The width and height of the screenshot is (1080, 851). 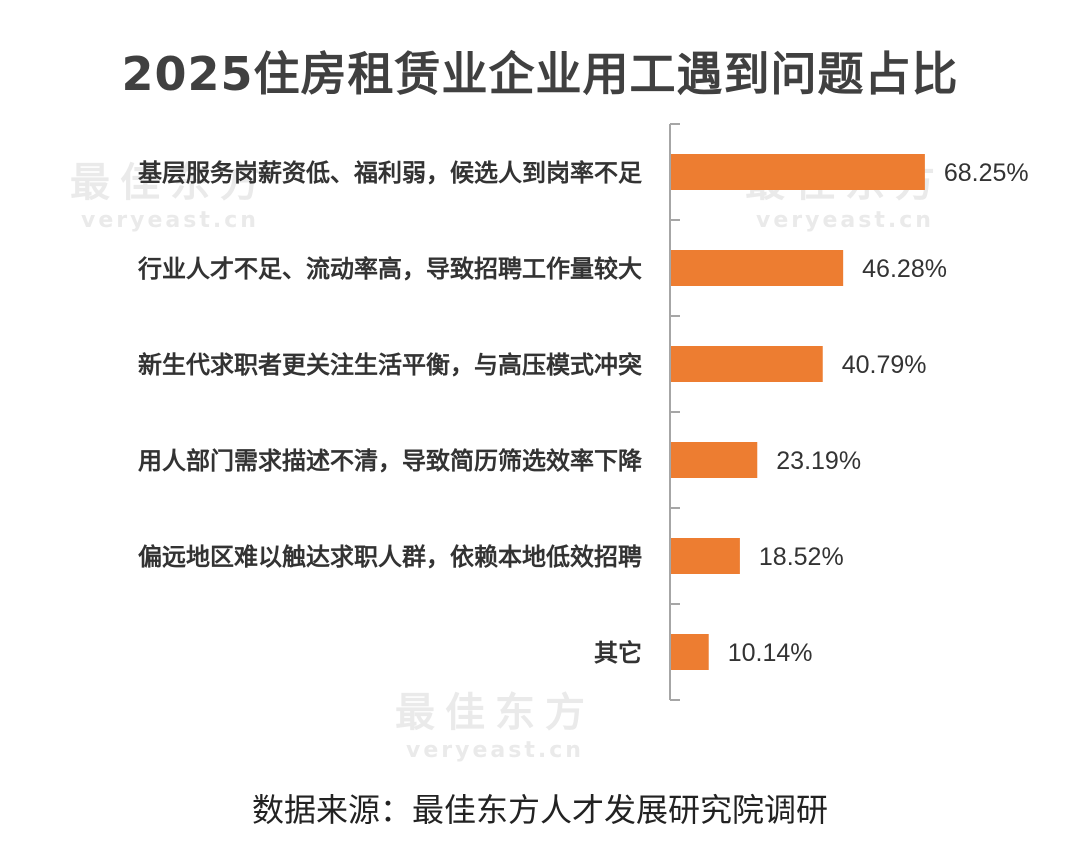 I want to click on data-source-note: 数据来源：最佳东方人才发展研究院调研, so click(x=539, y=810).